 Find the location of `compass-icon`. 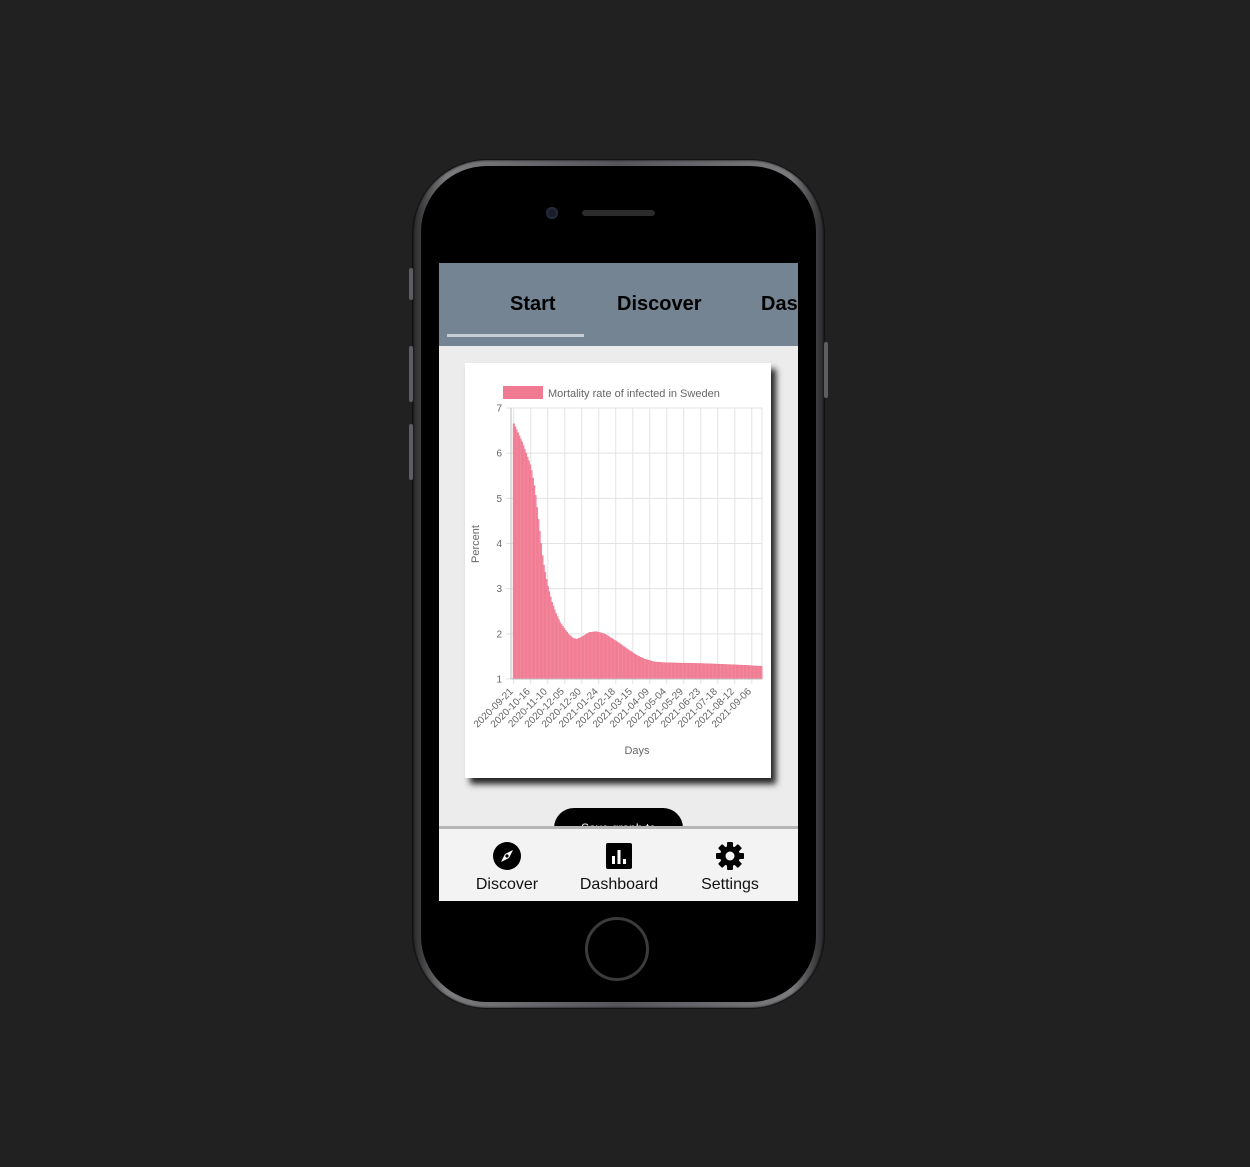

compass-icon is located at coordinates (507, 856).